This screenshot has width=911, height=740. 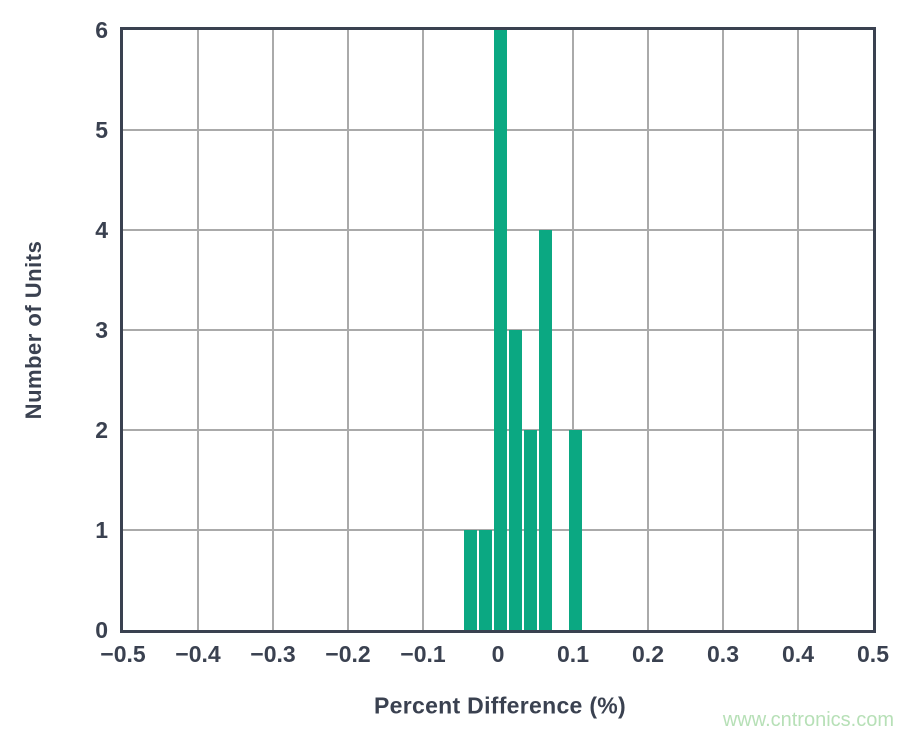 What do you see at coordinates (723, 654) in the screenshot?
I see `x-tick-label: 0.3` at bounding box center [723, 654].